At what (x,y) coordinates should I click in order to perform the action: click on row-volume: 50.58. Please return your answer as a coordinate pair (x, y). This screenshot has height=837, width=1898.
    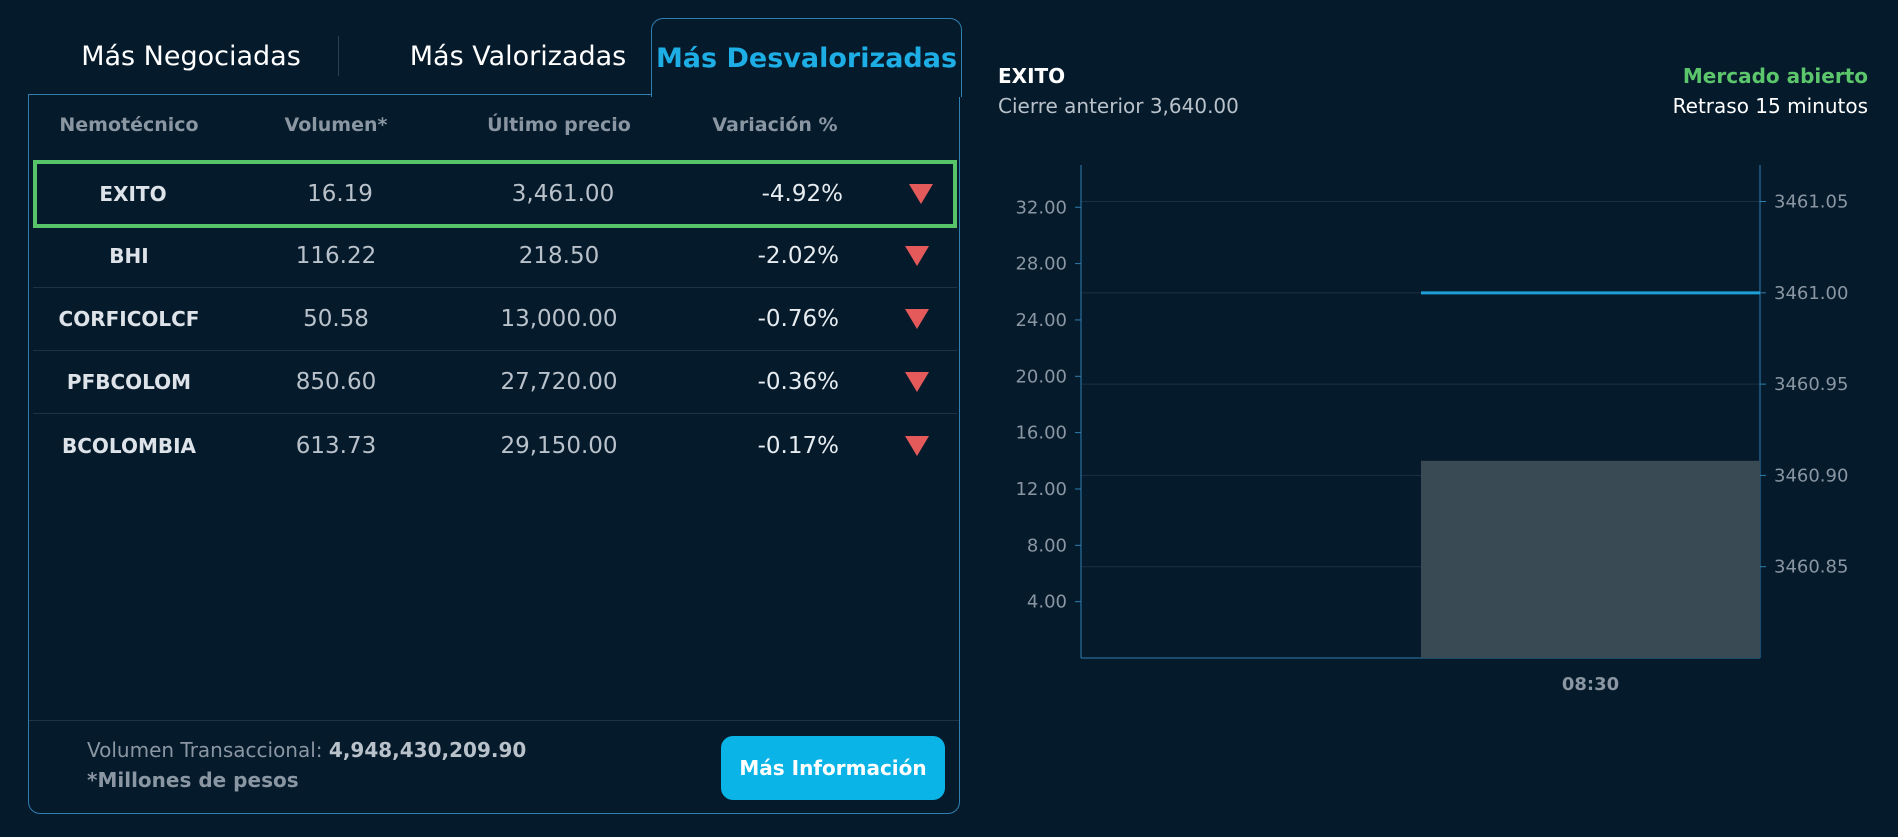
    Looking at the image, I should click on (336, 319).